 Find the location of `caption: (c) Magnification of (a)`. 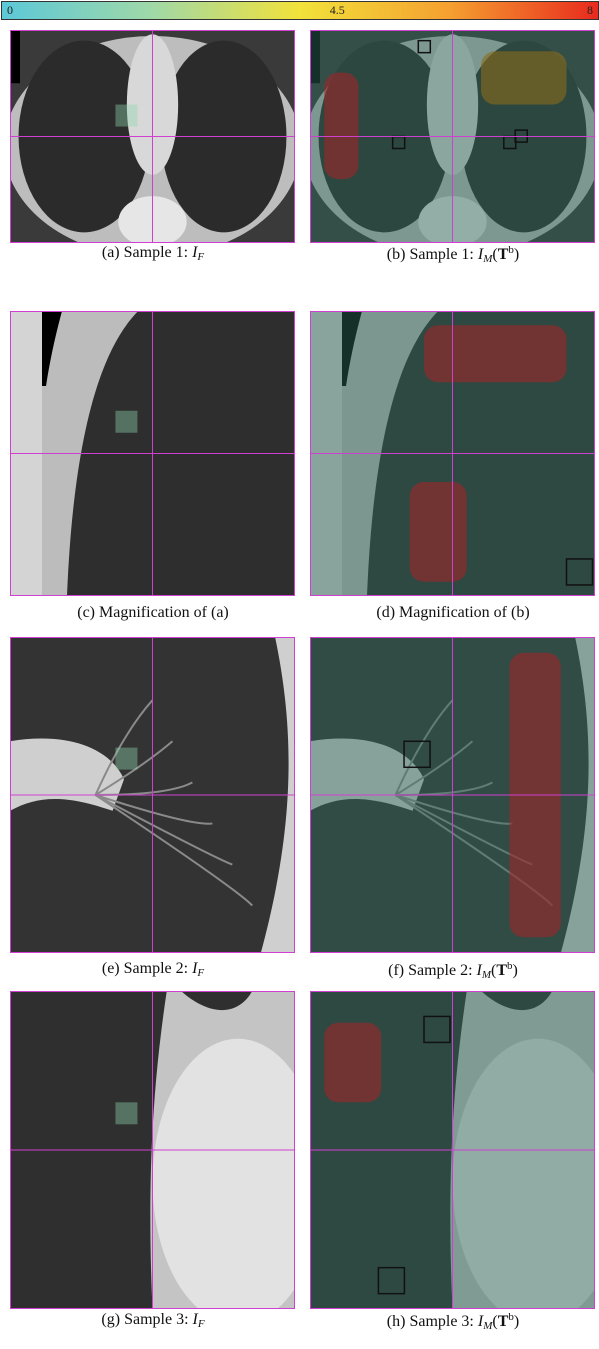

caption: (c) Magnification of (a) is located at coordinates (153, 613).